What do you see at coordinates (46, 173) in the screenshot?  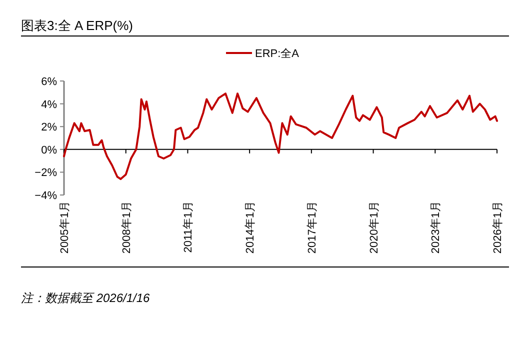 I see `y-tick-label: −2%` at bounding box center [46, 173].